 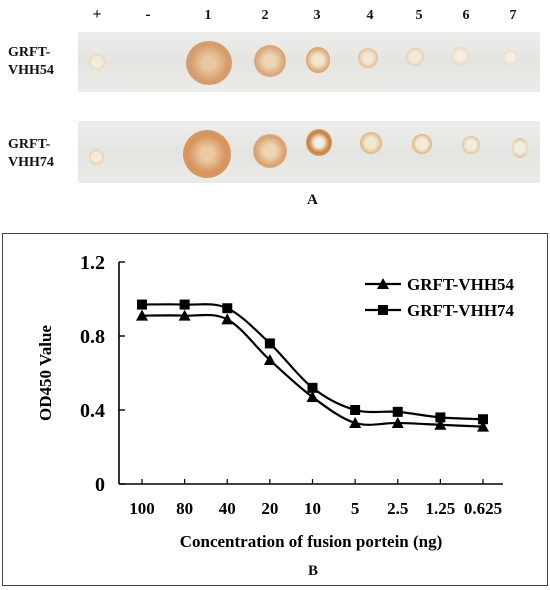 I want to click on y-tick-label: 0.4, so click(x=92, y=411).